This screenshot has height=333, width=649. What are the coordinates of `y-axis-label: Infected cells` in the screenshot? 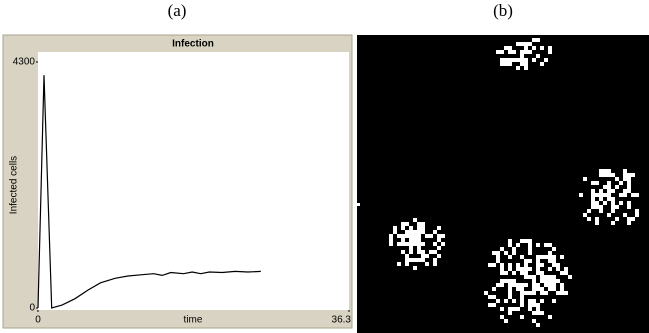 It's located at (14, 185).